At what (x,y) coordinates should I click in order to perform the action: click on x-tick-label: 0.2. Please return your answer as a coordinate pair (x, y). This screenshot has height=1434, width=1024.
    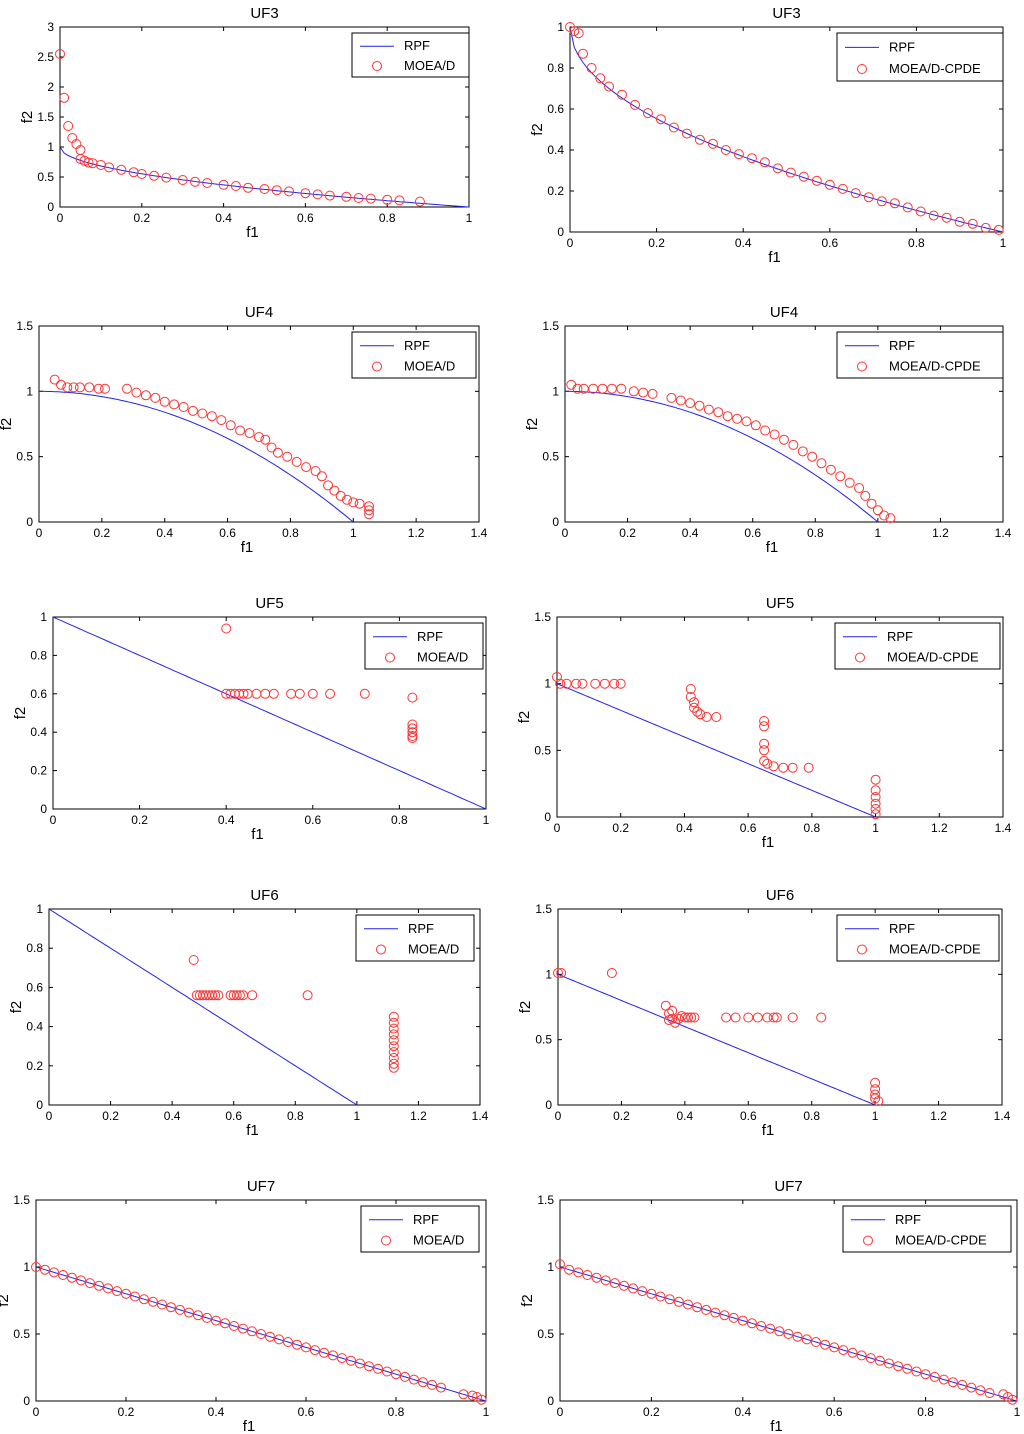
    Looking at the image, I should click on (126, 1412).